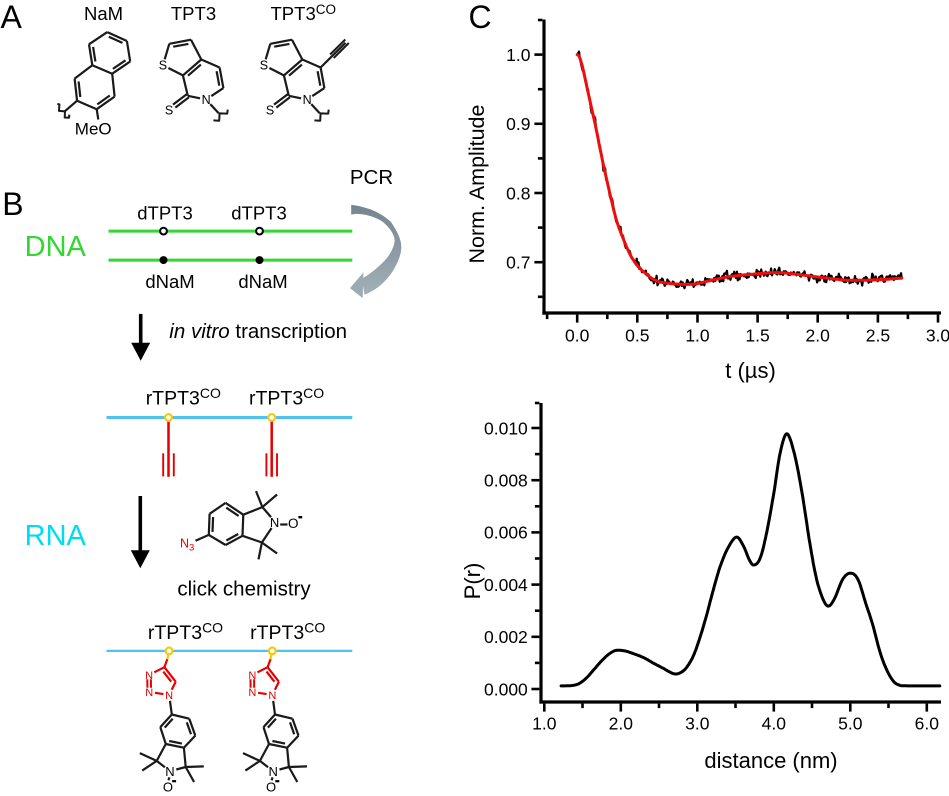  I want to click on svg-text: 0.0, so click(577, 335).